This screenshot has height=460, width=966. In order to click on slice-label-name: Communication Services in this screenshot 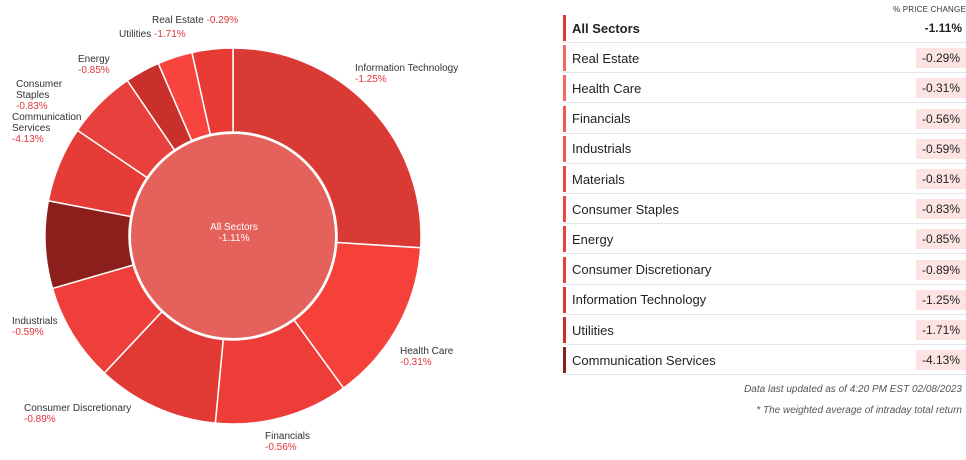, I will do `click(47, 123)`.